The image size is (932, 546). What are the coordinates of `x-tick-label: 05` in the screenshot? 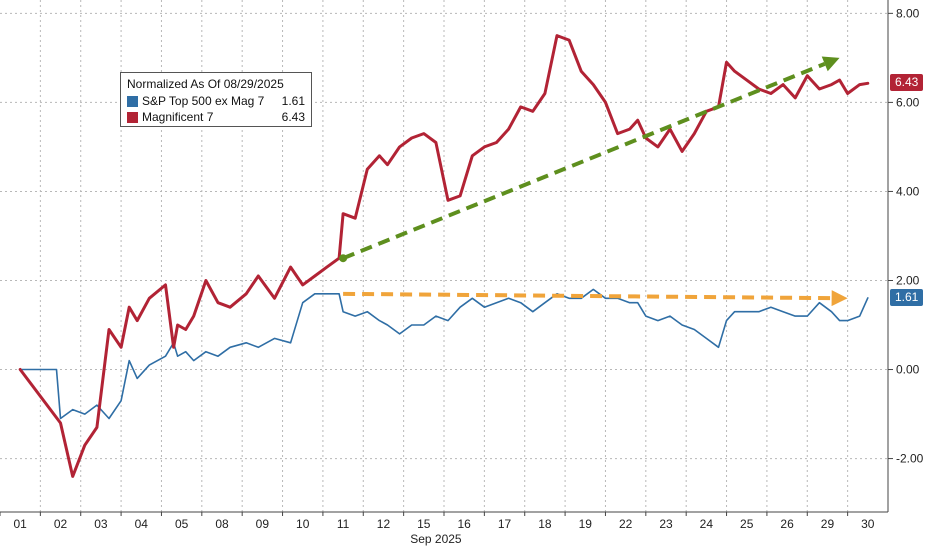 It's located at (182, 524).